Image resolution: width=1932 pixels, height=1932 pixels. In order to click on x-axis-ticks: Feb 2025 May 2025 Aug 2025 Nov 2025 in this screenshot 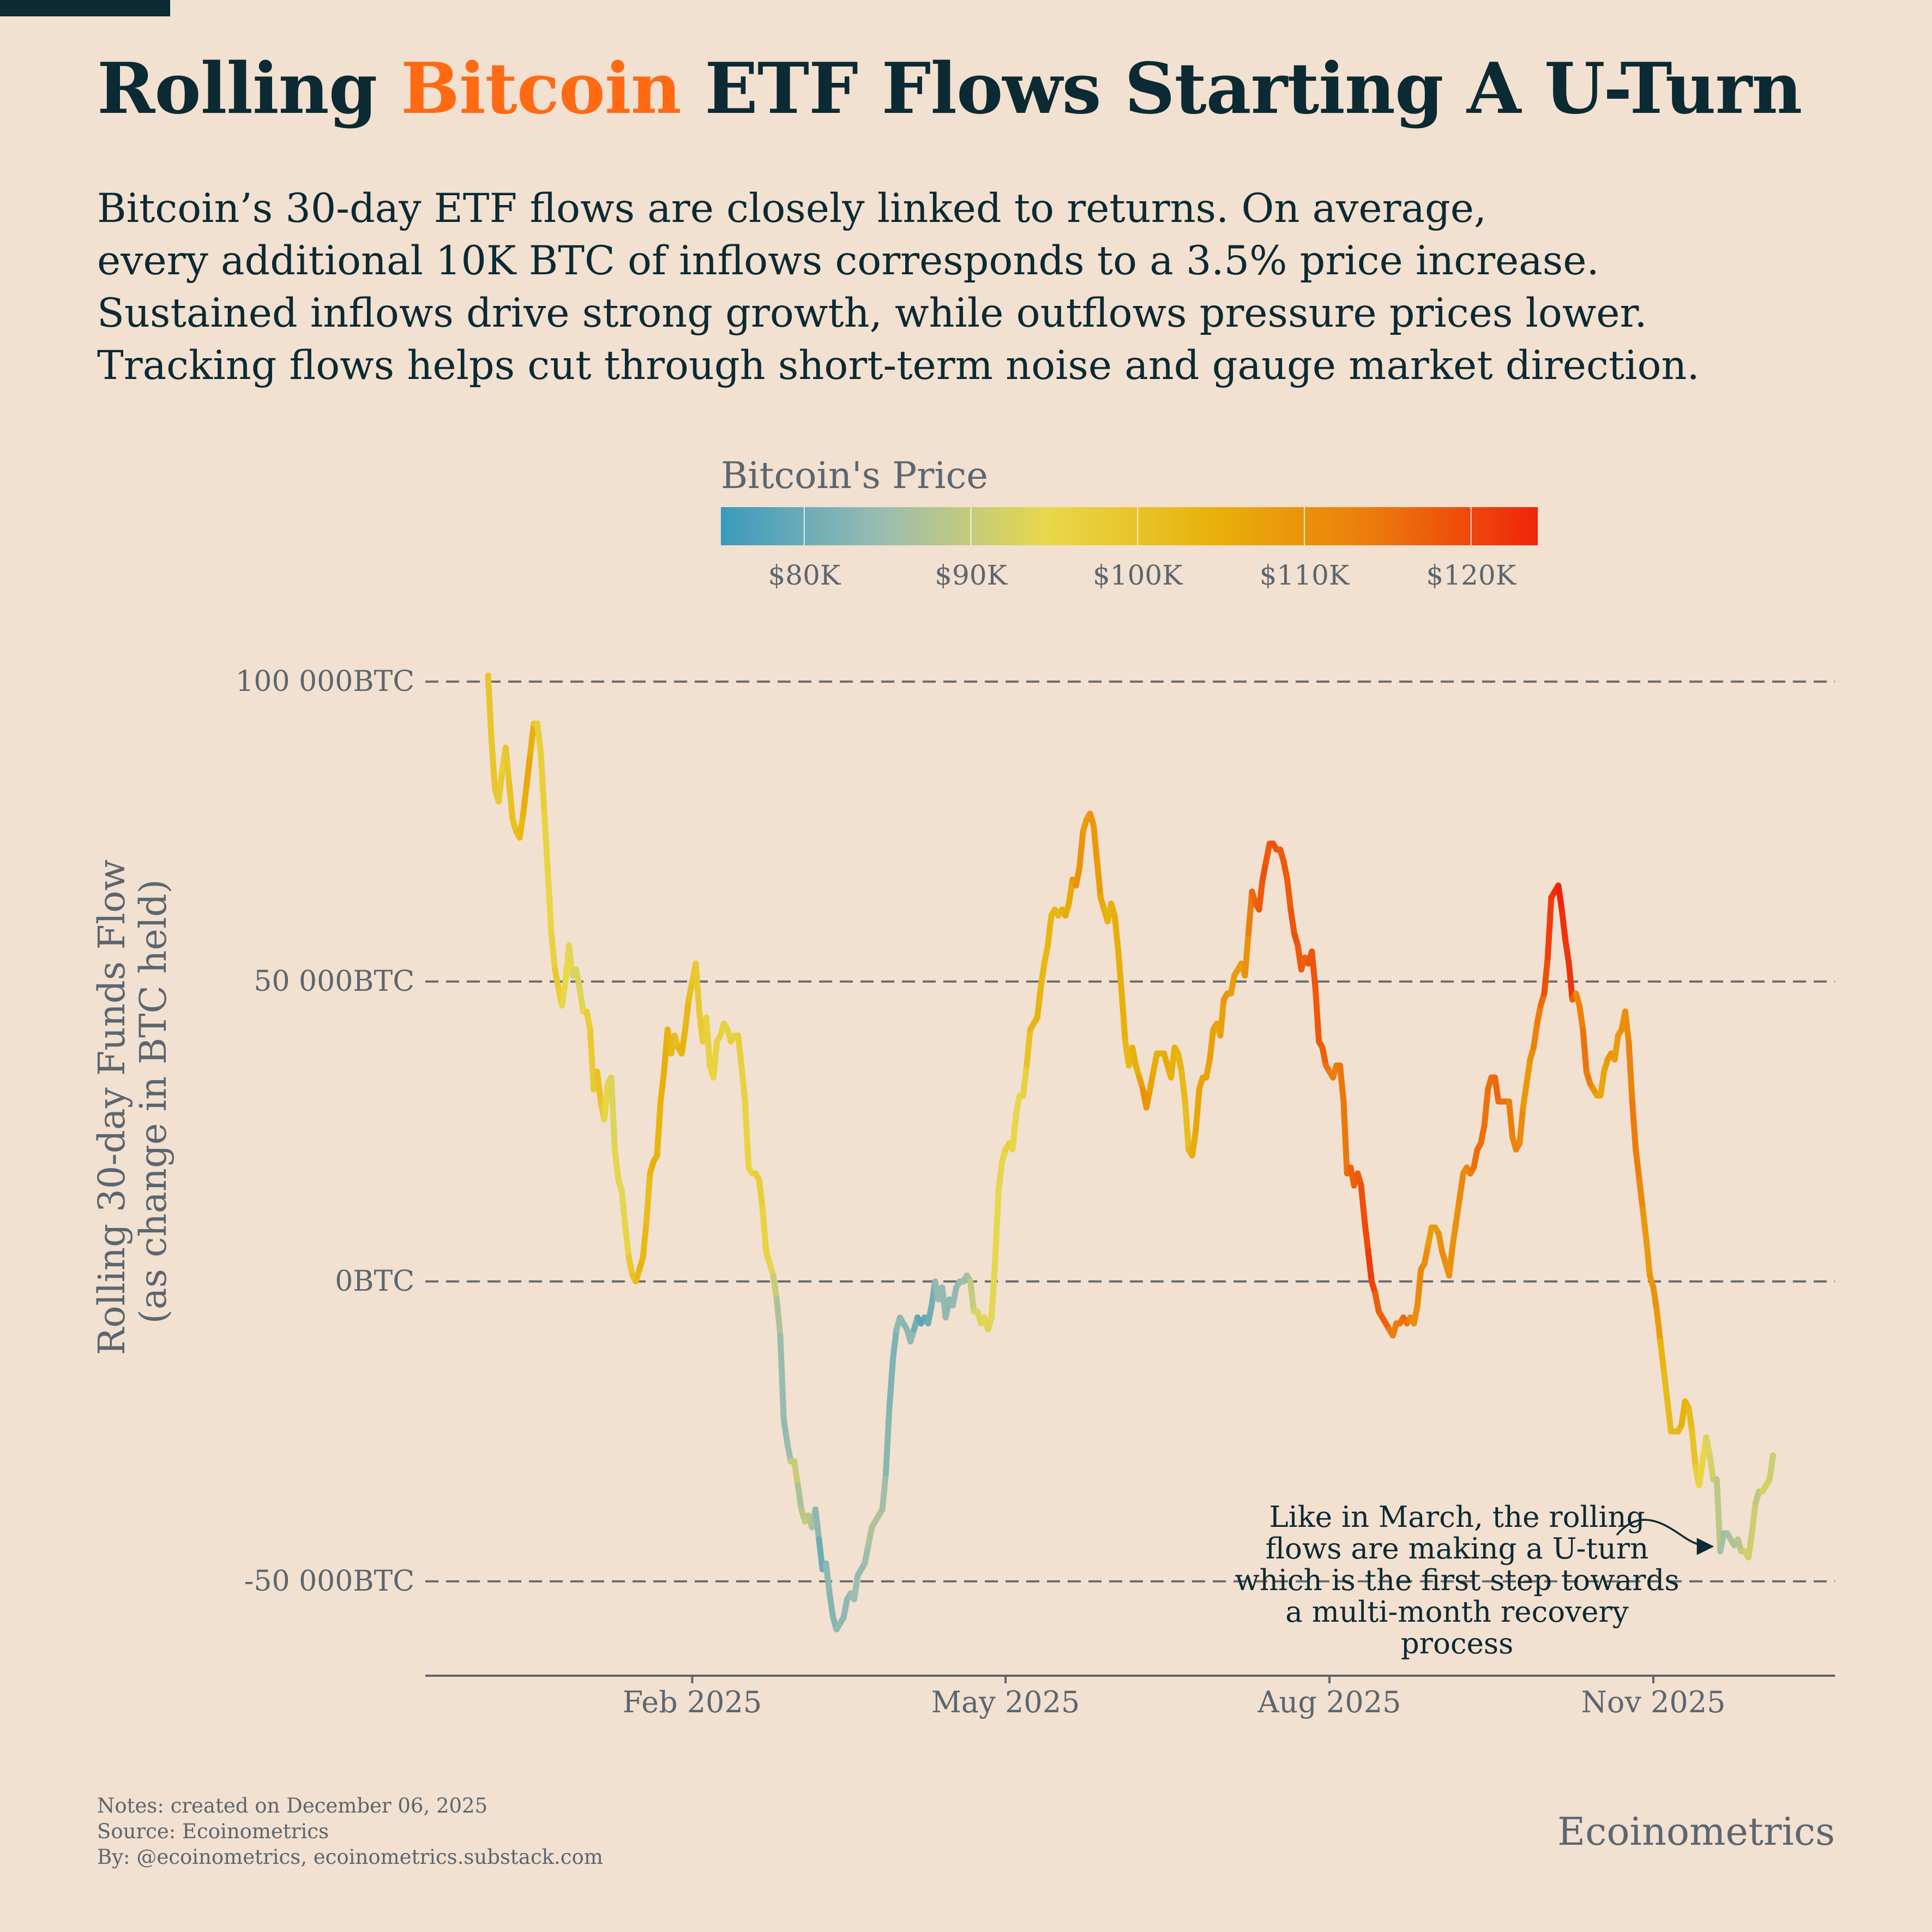, I will do `click(1174, 1697)`.